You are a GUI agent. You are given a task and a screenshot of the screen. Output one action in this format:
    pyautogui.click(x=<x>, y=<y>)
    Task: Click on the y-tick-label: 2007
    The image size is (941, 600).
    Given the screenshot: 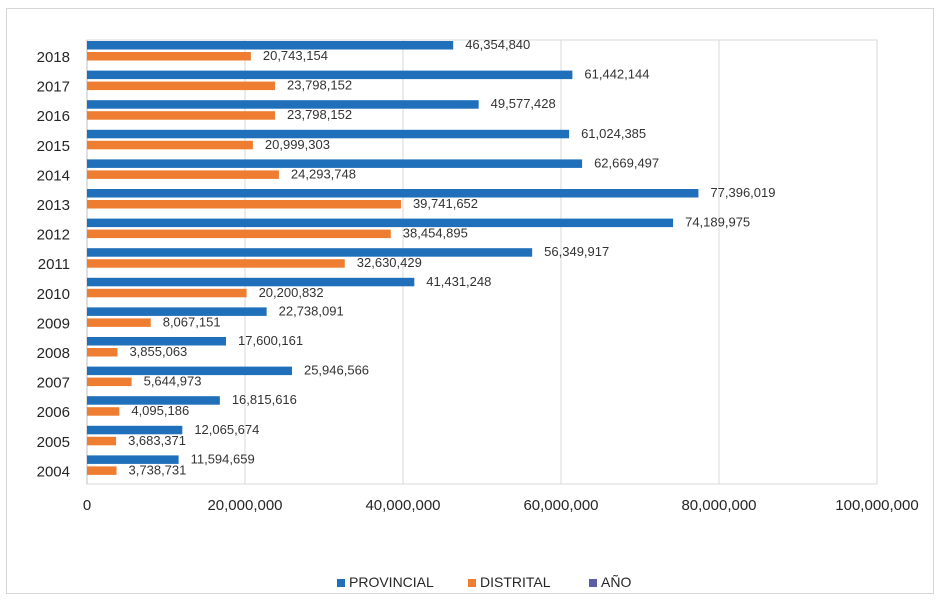 What is the action you would take?
    pyautogui.click(x=53, y=383)
    